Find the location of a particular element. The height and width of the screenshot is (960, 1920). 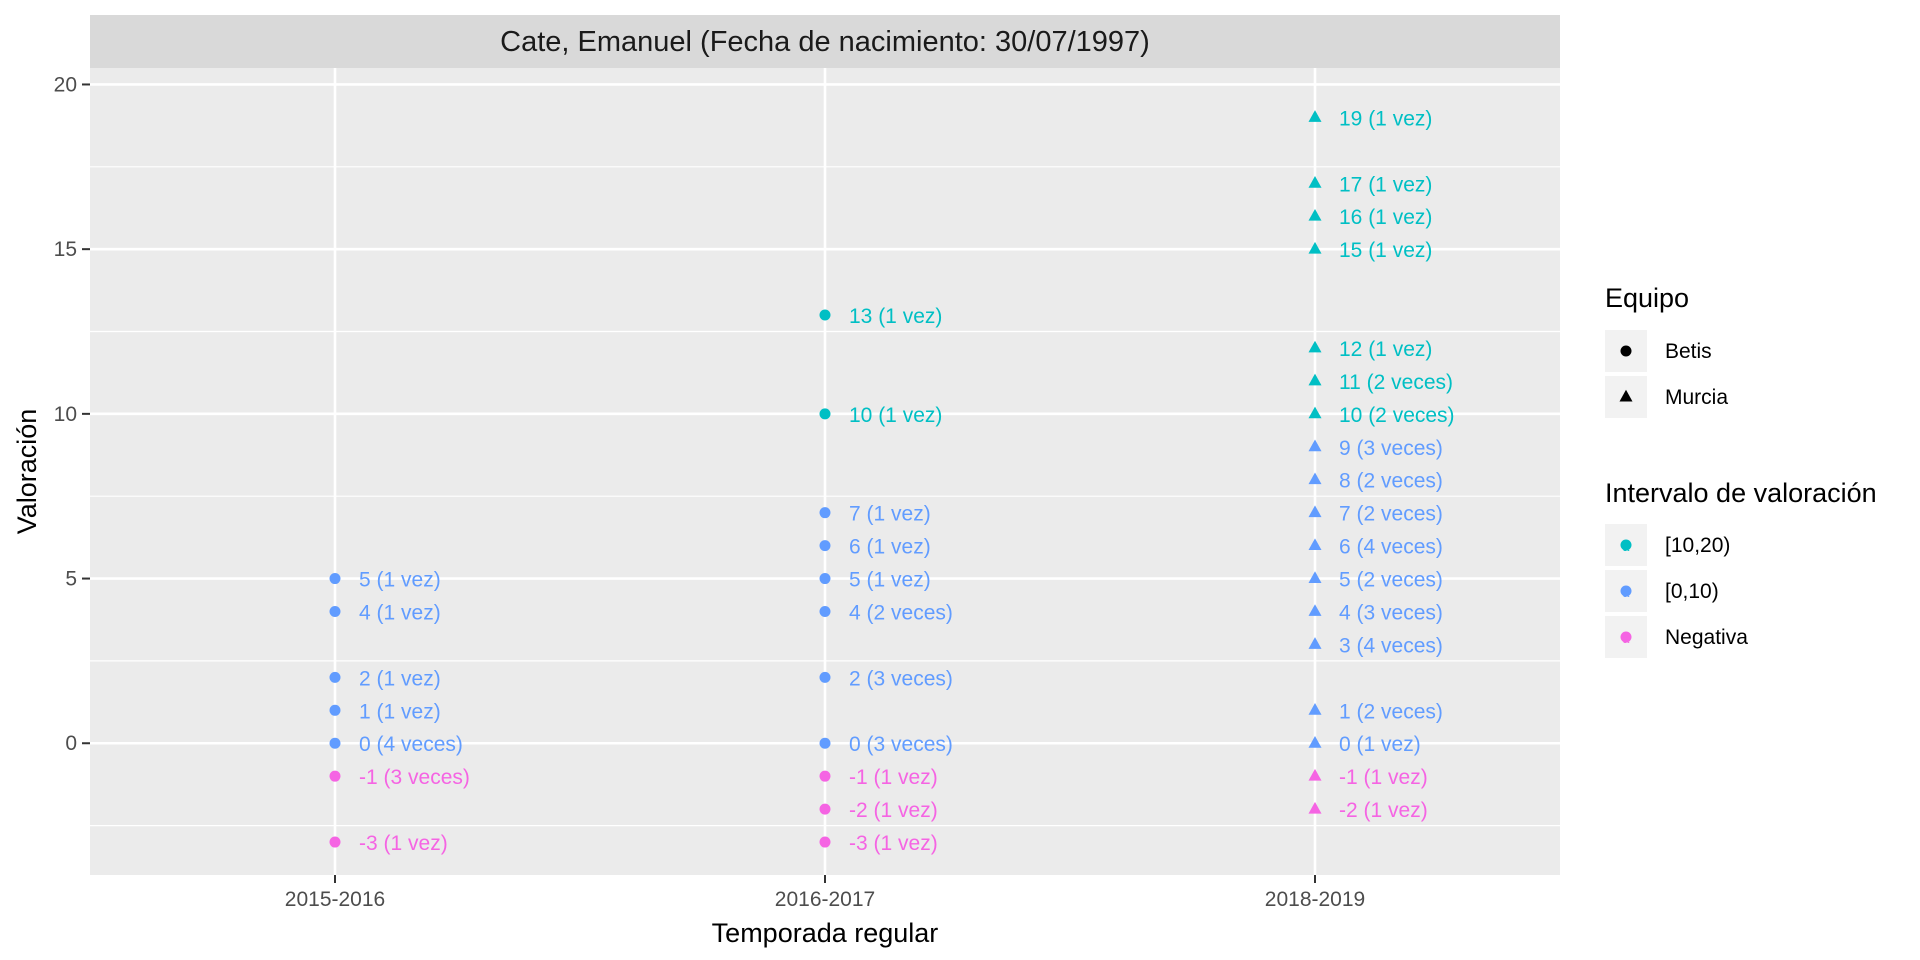

legend-title-equipo: Equipo is located at coordinates (1647, 298).